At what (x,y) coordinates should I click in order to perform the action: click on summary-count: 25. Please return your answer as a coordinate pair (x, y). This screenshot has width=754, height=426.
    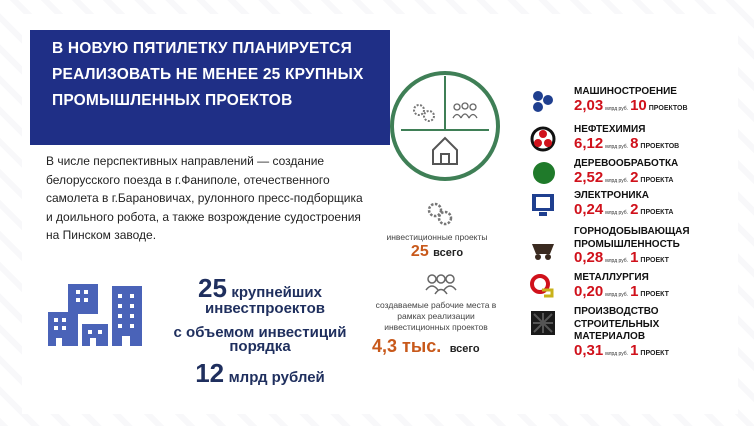
    Looking at the image, I should click on (212, 288).